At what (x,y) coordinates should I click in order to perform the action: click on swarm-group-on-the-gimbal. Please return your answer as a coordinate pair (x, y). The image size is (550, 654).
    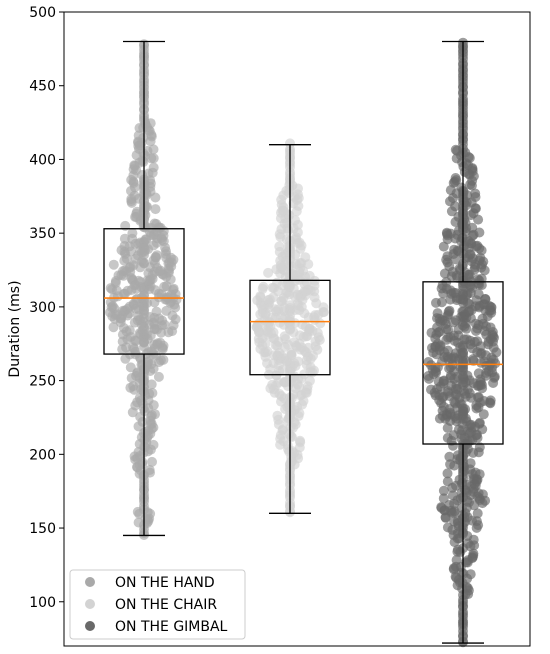
    Looking at the image, I should click on (462, 342).